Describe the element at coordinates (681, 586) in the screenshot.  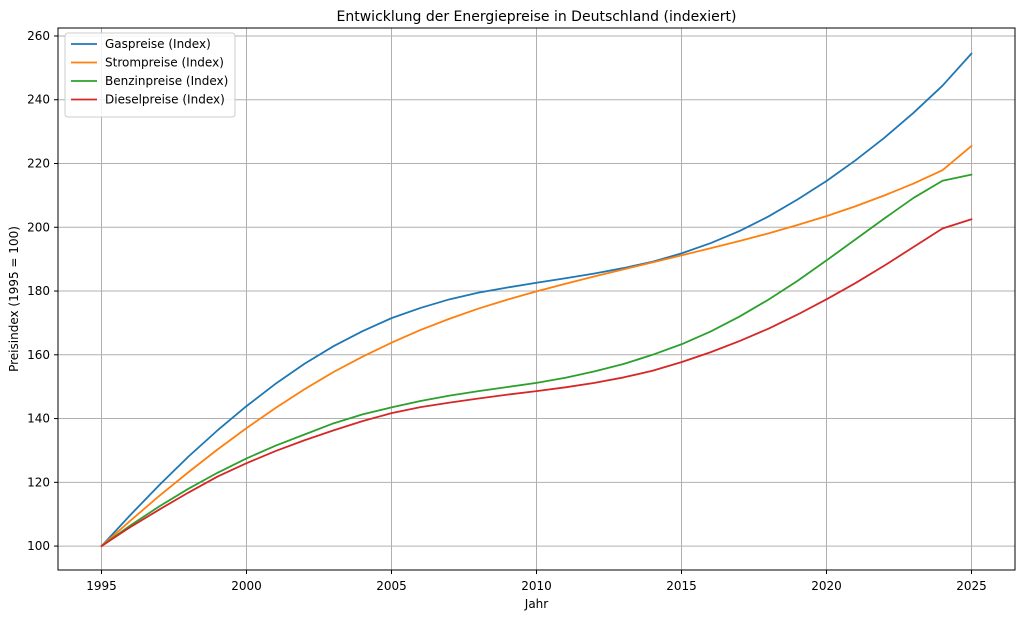
I see `x-tick-label: 2015` at that location.